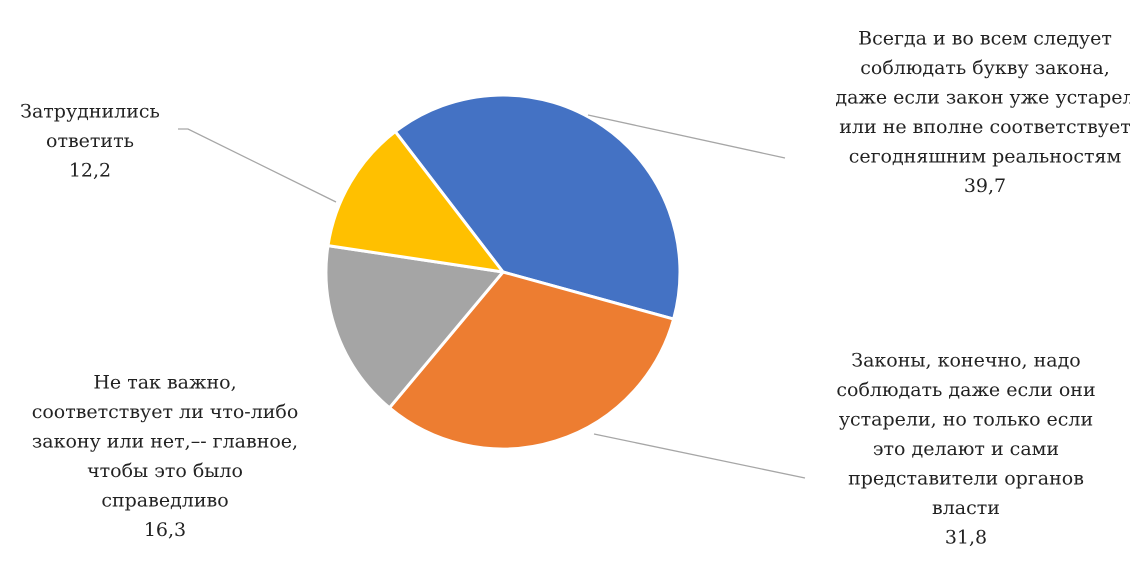  What do you see at coordinates (985, 68) in the screenshot?
I see `slice-label-line: соблюдать букву закона,` at bounding box center [985, 68].